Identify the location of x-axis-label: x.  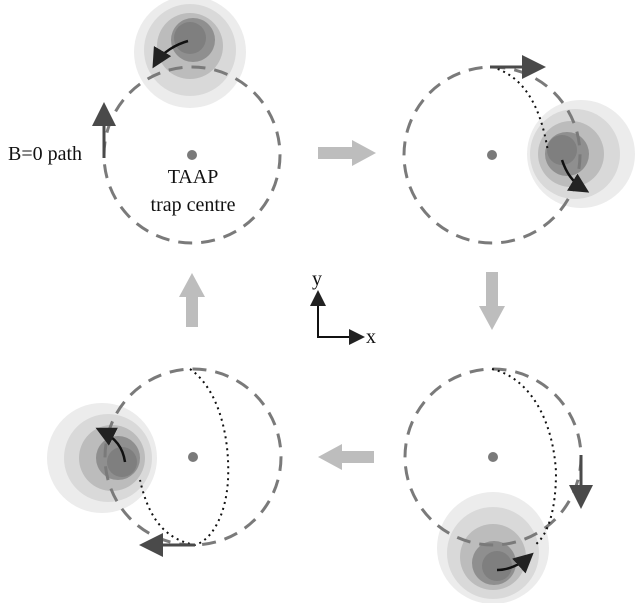
(371, 337).